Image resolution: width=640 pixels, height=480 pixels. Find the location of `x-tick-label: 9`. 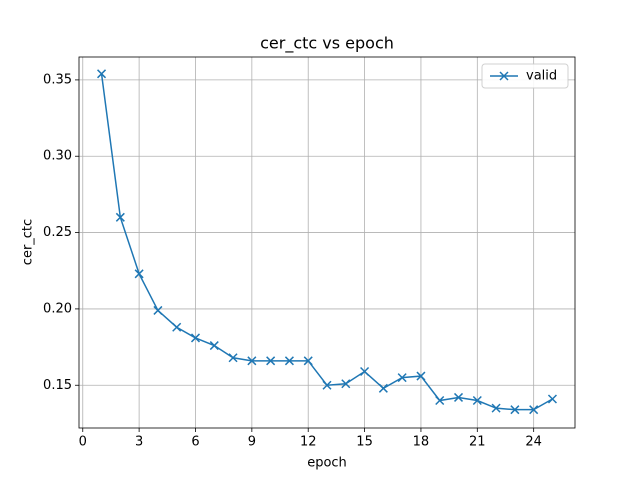

x-tick-label: 9 is located at coordinates (252, 442).